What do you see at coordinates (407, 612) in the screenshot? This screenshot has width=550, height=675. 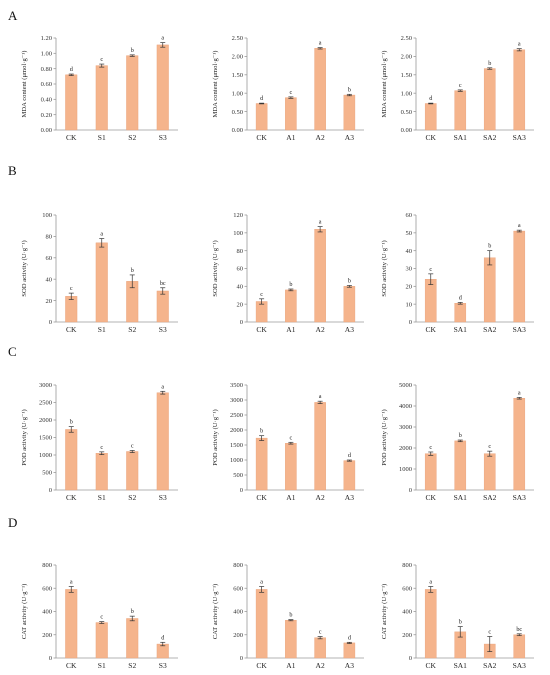 I see `y-tick-label: 400` at bounding box center [407, 612].